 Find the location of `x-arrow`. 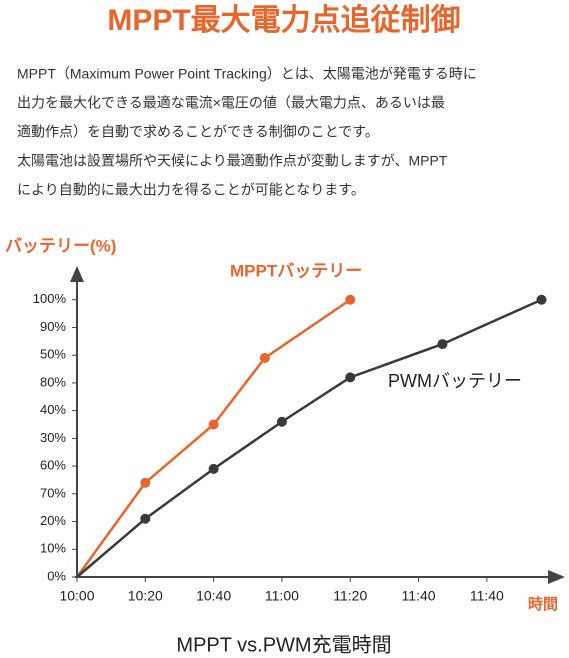

x-arrow is located at coordinates (556, 577).